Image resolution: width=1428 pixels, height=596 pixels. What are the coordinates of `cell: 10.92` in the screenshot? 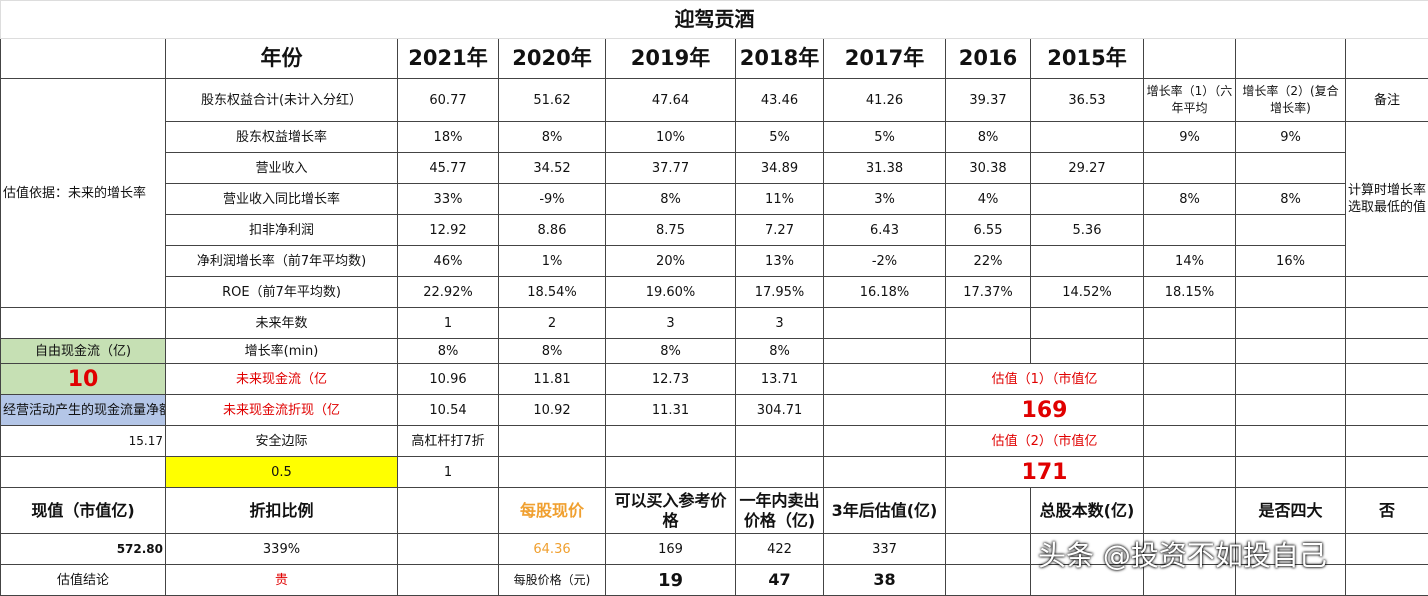 It's located at (552, 410).